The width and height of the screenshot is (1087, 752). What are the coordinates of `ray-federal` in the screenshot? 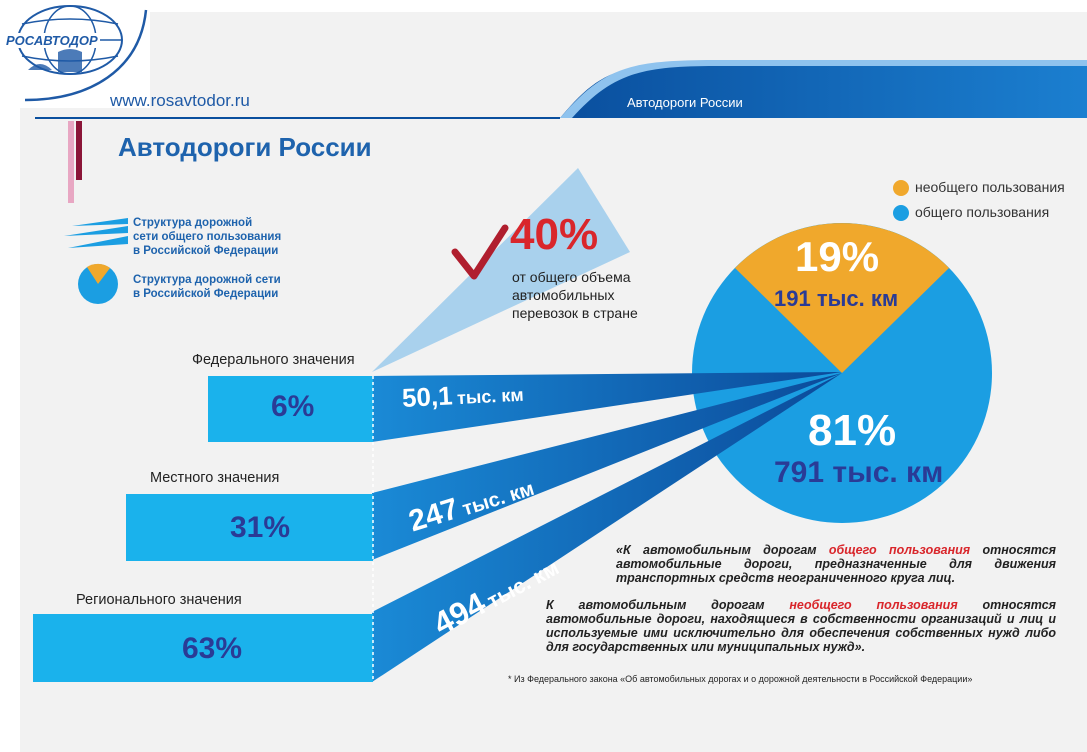 It's located at (607, 407).